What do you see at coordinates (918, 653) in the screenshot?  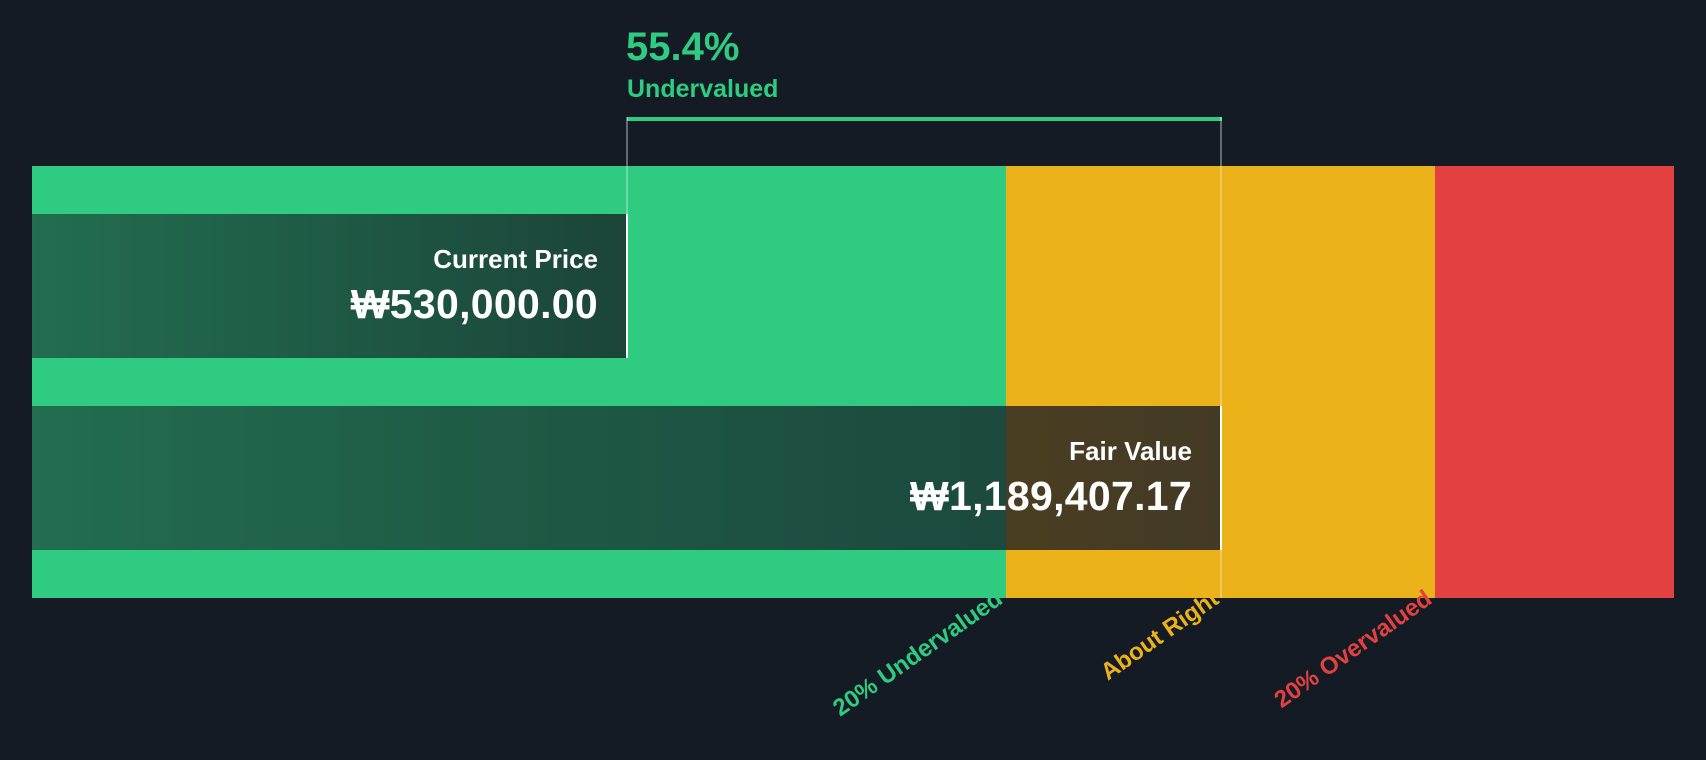 I see `axis-label-undervalued: 20% Undervalued` at bounding box center [918, 653].